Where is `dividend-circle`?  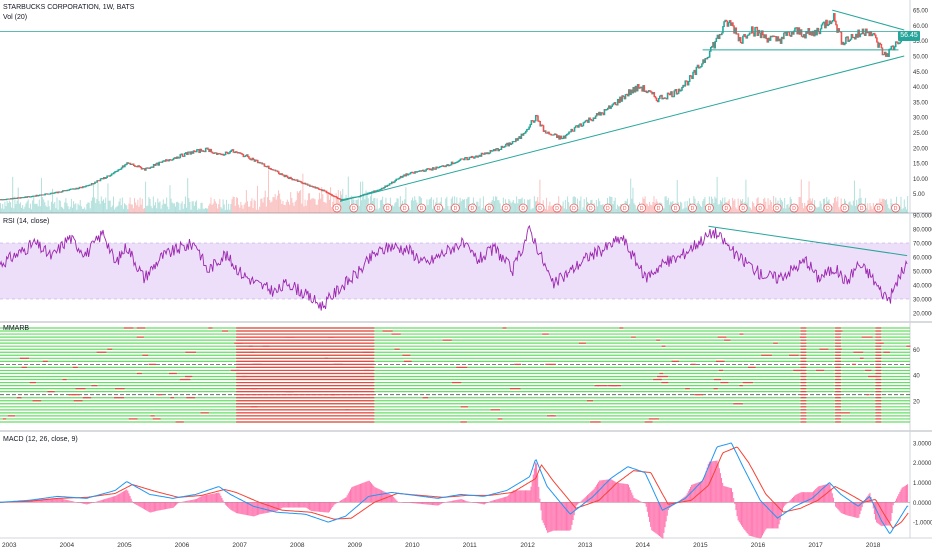
dividend-circle is located at coordinates (726, 208).